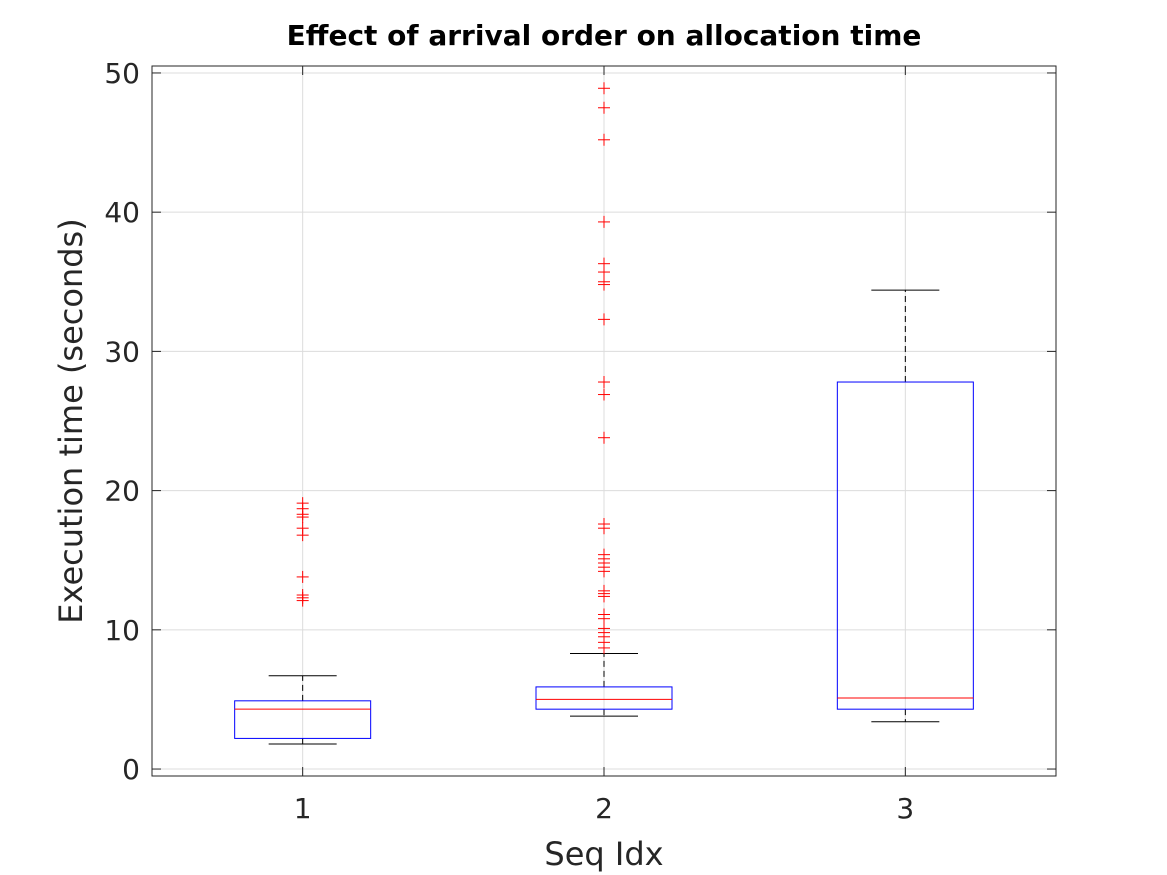 The image size is (1167, 875). I want to click on y-tick-label: 20, so click(122, 491).